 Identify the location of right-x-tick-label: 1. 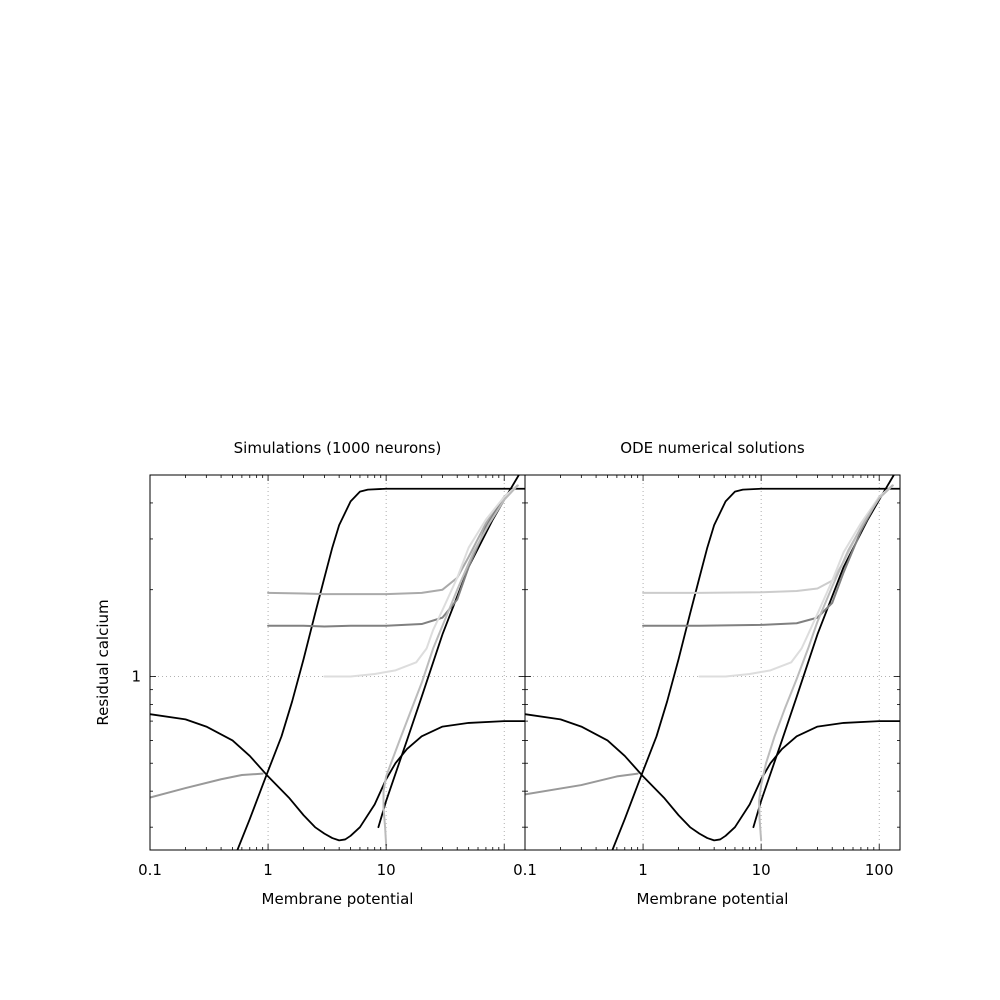
(643, 870).